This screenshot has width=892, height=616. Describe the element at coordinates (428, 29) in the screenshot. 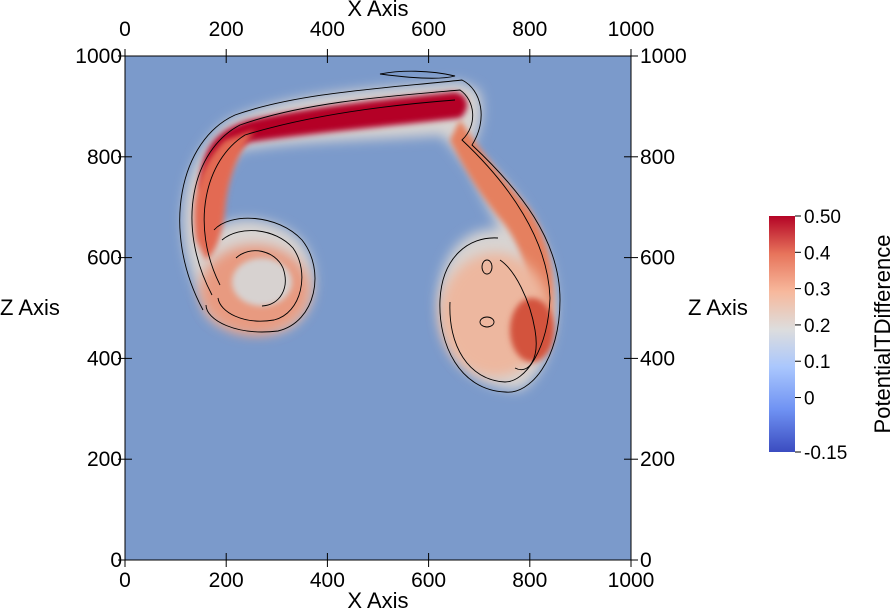

I see `x-tick-label-top: 600` at that location.